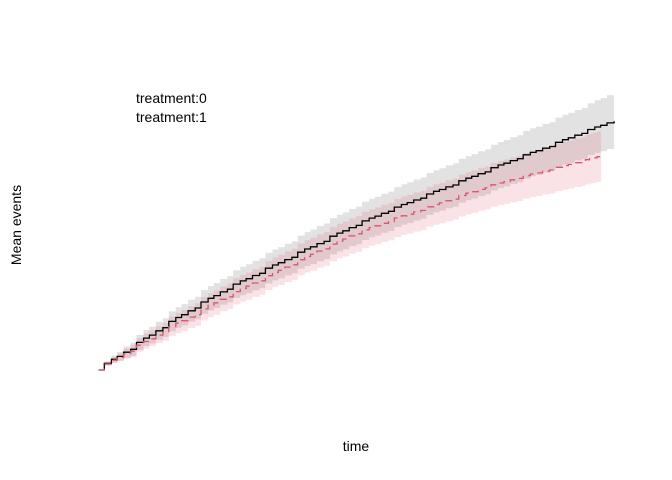 The image size is (672, 480). Describe the element at coordinates (171, 98) in the screenshot. I see `legend-entry-treatment-0: treatment:0` at that location.